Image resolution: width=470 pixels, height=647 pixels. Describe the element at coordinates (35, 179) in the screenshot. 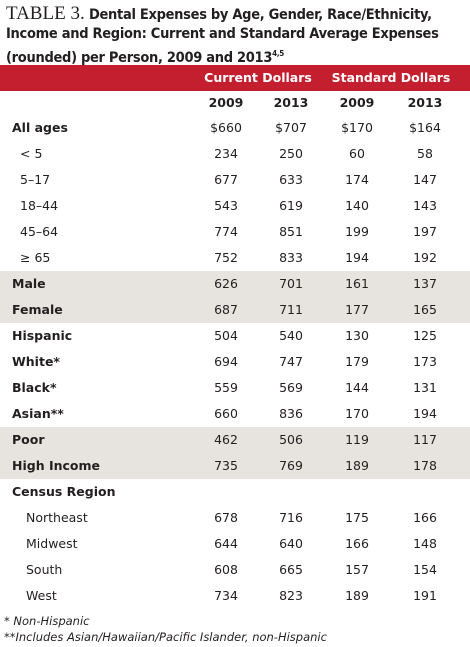

I see `row-label: 5–17` at that location.